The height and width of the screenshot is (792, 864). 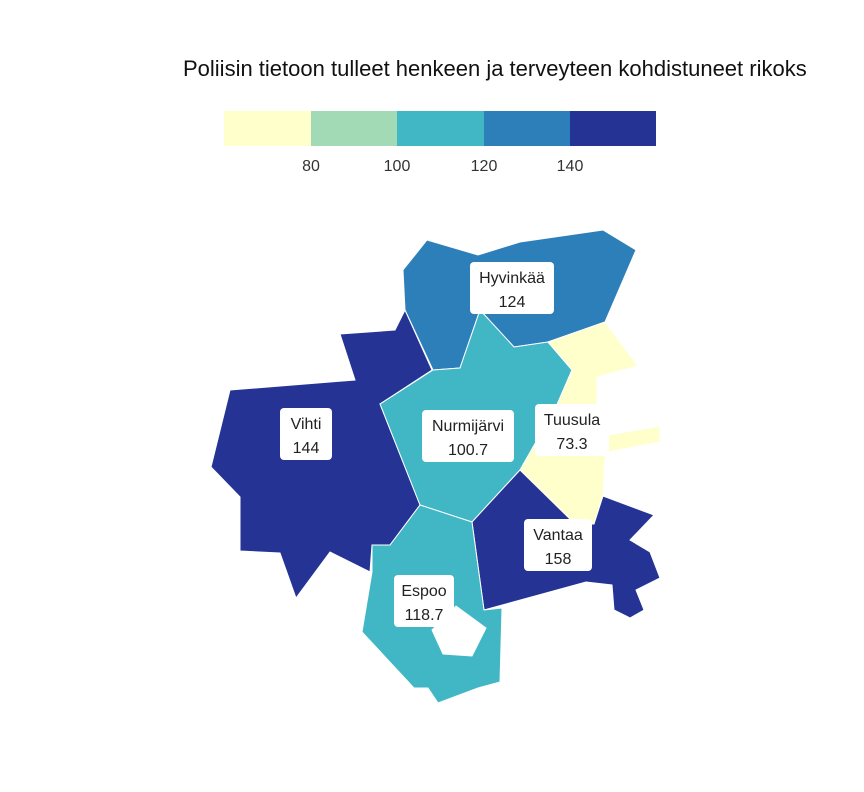 I want to click on label-vantaa-value: 158, so click(x=558, y=559).